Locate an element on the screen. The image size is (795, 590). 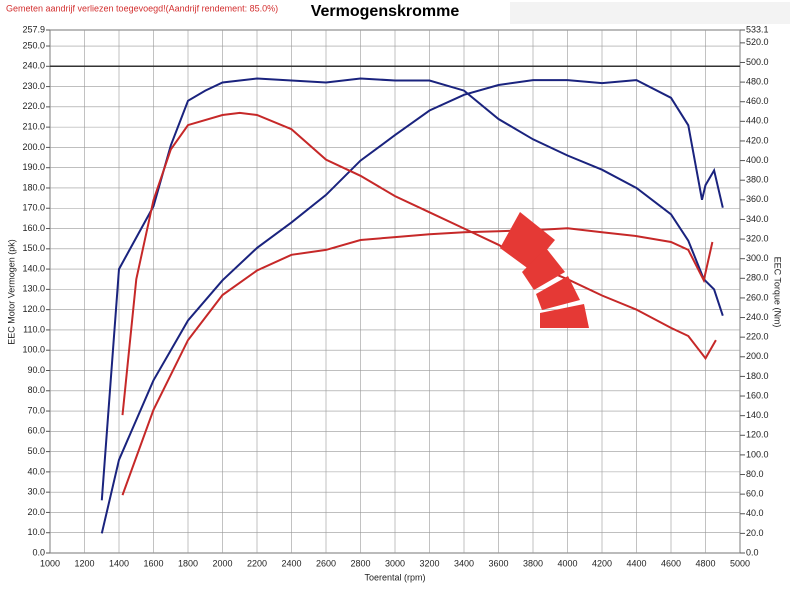
chart-title: Vermogenskromme is located at coordinates (385, 11).